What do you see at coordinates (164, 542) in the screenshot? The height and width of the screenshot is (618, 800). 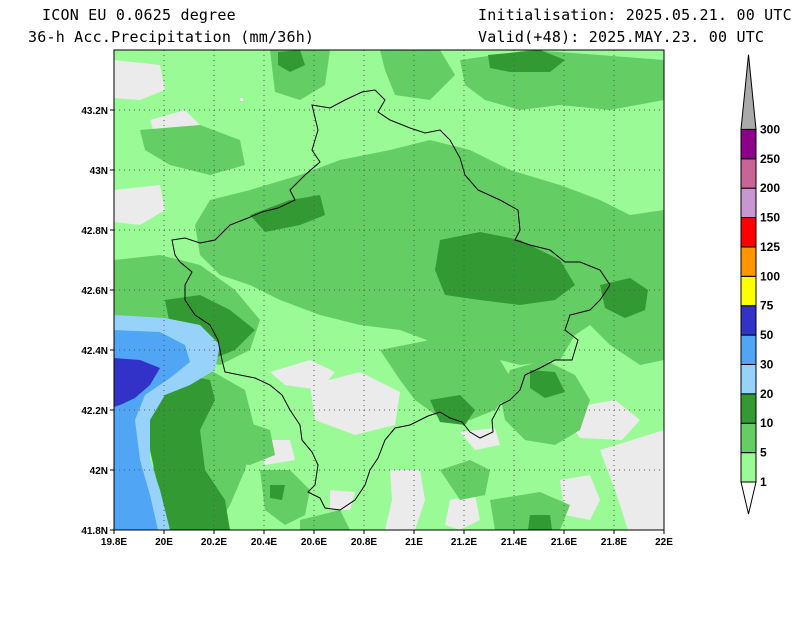 I see `lon-tick-label: 20E` at bounding box center [164, 542].